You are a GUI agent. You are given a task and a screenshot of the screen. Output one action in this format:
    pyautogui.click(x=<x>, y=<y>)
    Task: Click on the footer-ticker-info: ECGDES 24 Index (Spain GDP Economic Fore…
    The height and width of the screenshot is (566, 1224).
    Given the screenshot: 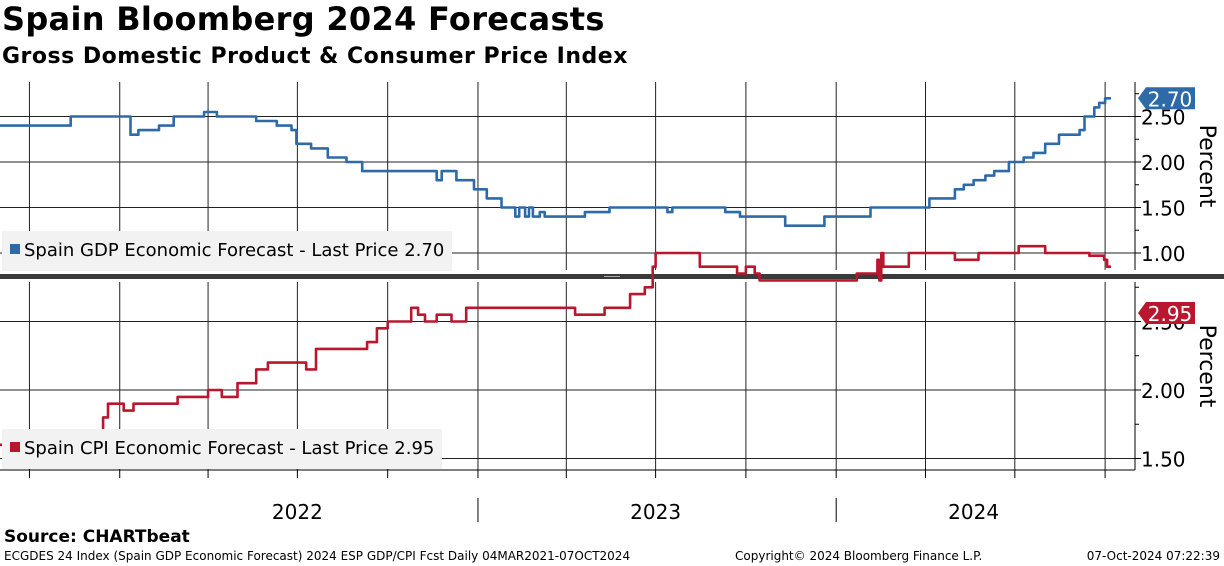 What is the action you would take?
    pyautogui.click(x=317, y=556)
    